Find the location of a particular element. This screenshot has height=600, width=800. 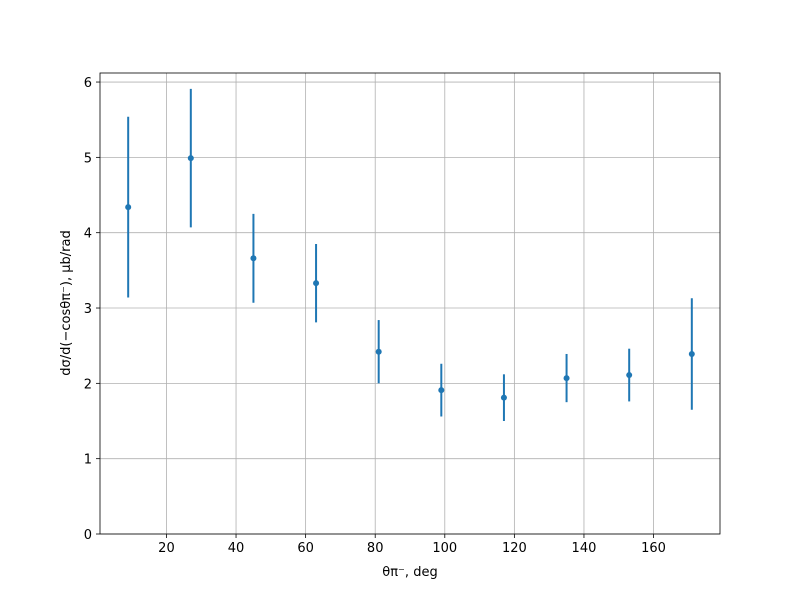

x-tick-label: 40 is located at coordinates (236, 548).